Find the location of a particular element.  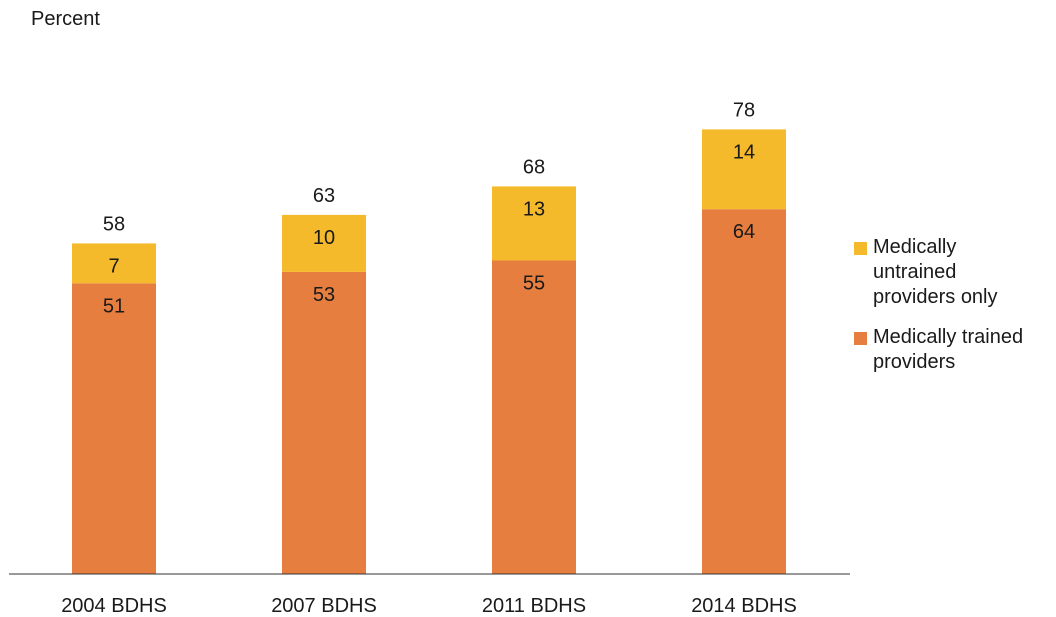

legend-label-0-line-0: Medically is located at coordinates (914, 247).